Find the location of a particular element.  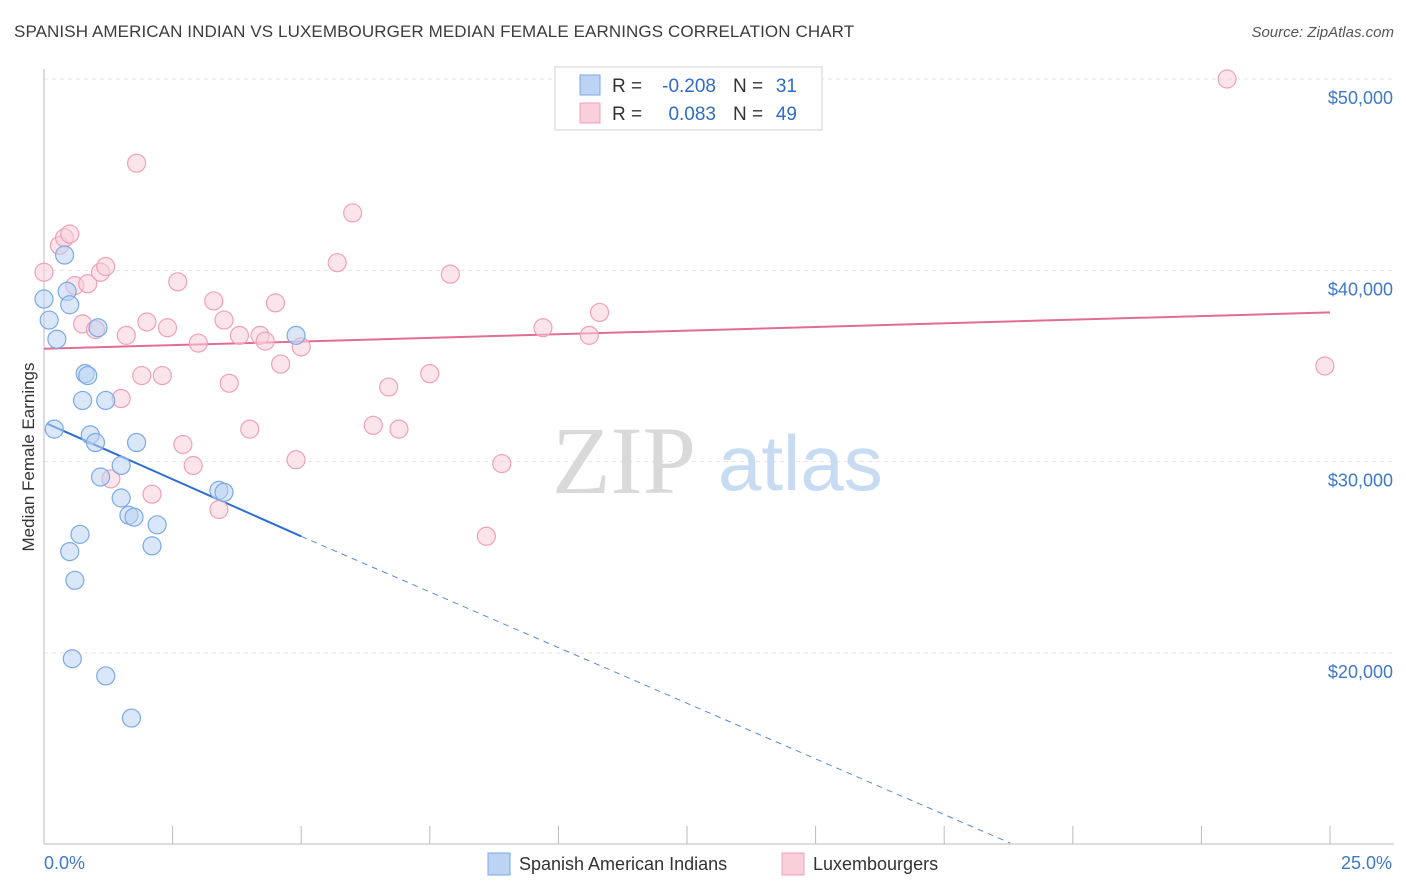

source-note: Source: ZipAtlas.com is located at coordinates (1322, 32).